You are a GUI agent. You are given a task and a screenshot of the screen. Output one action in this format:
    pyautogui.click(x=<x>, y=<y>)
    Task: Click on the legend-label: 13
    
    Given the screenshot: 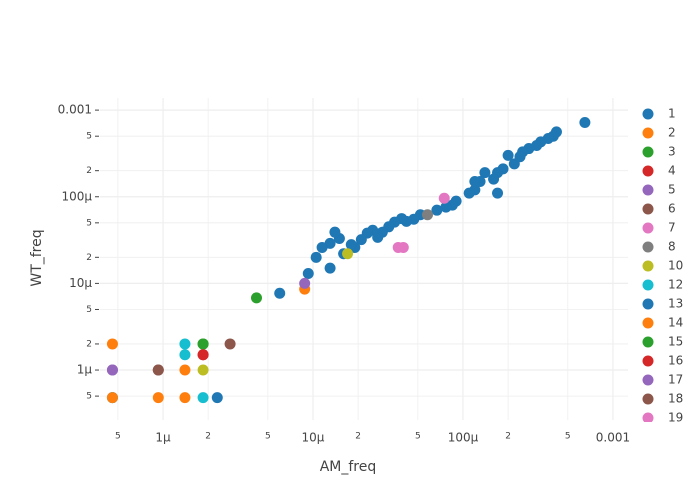 What is the action you would take?
    pyautogui.click(x=675, y=304)
    